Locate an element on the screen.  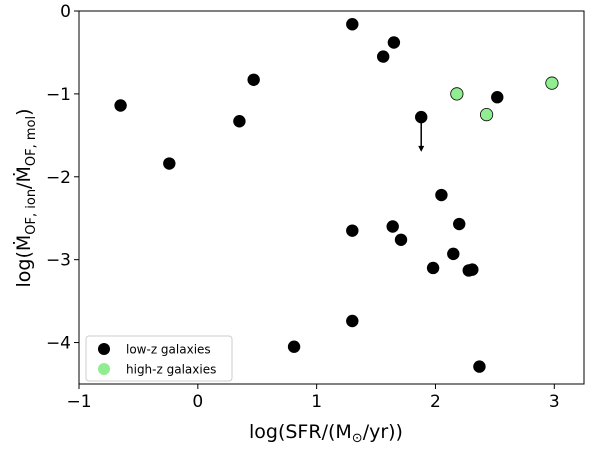
y-axis-label: log(ṀOF, ion/ṀOF, mol) is located at coordinates (25, 198).